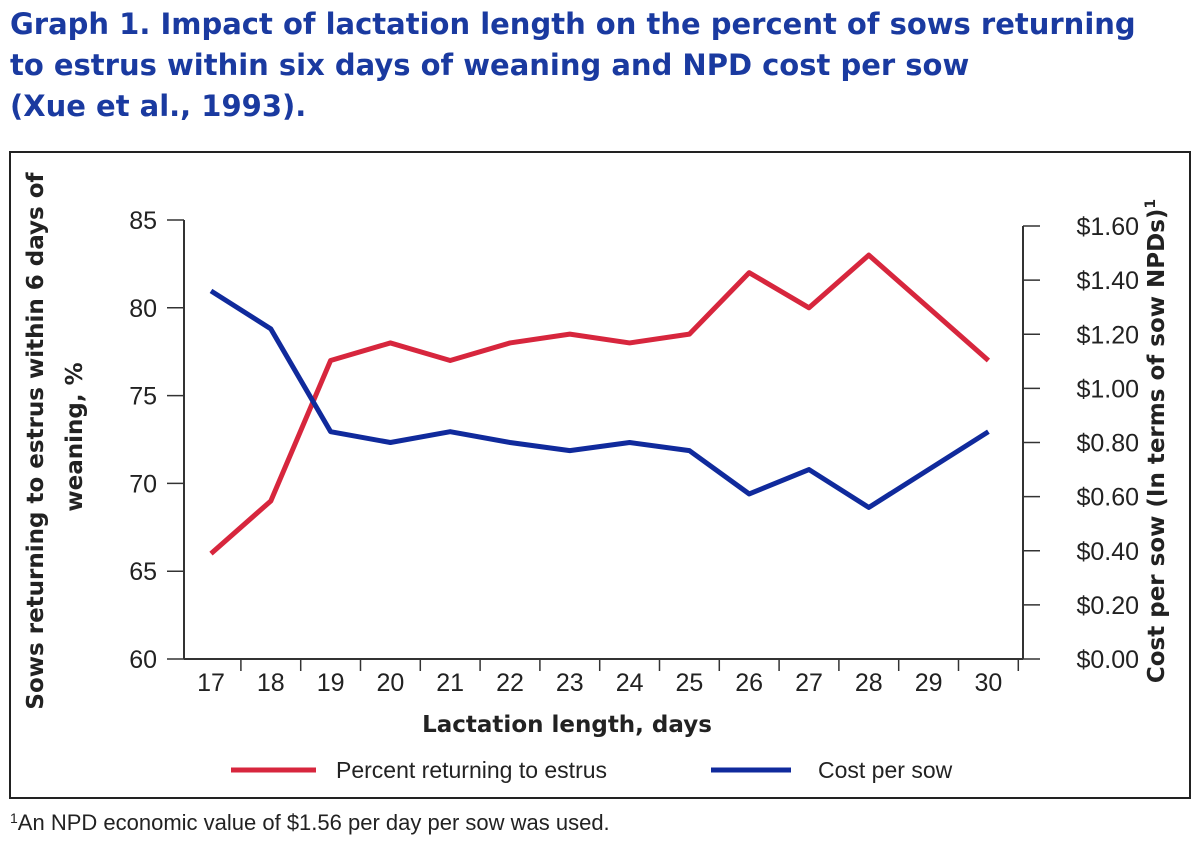 This screenshot has height=847, width=1200. Describe the element at coordinates (1107, 660) in the screenshot. I see `right-tick-label: $0.00` at that location.